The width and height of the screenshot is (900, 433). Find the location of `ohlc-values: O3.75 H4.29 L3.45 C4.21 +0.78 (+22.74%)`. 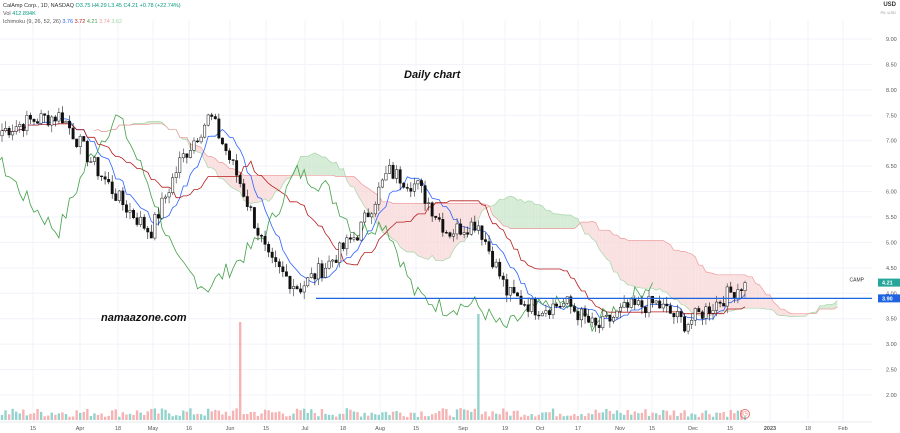

ohlc-values: O3.75 H4.29 L3.45 C4.21 +0.78 (+22.74%) is located at coordinates (128, 6).